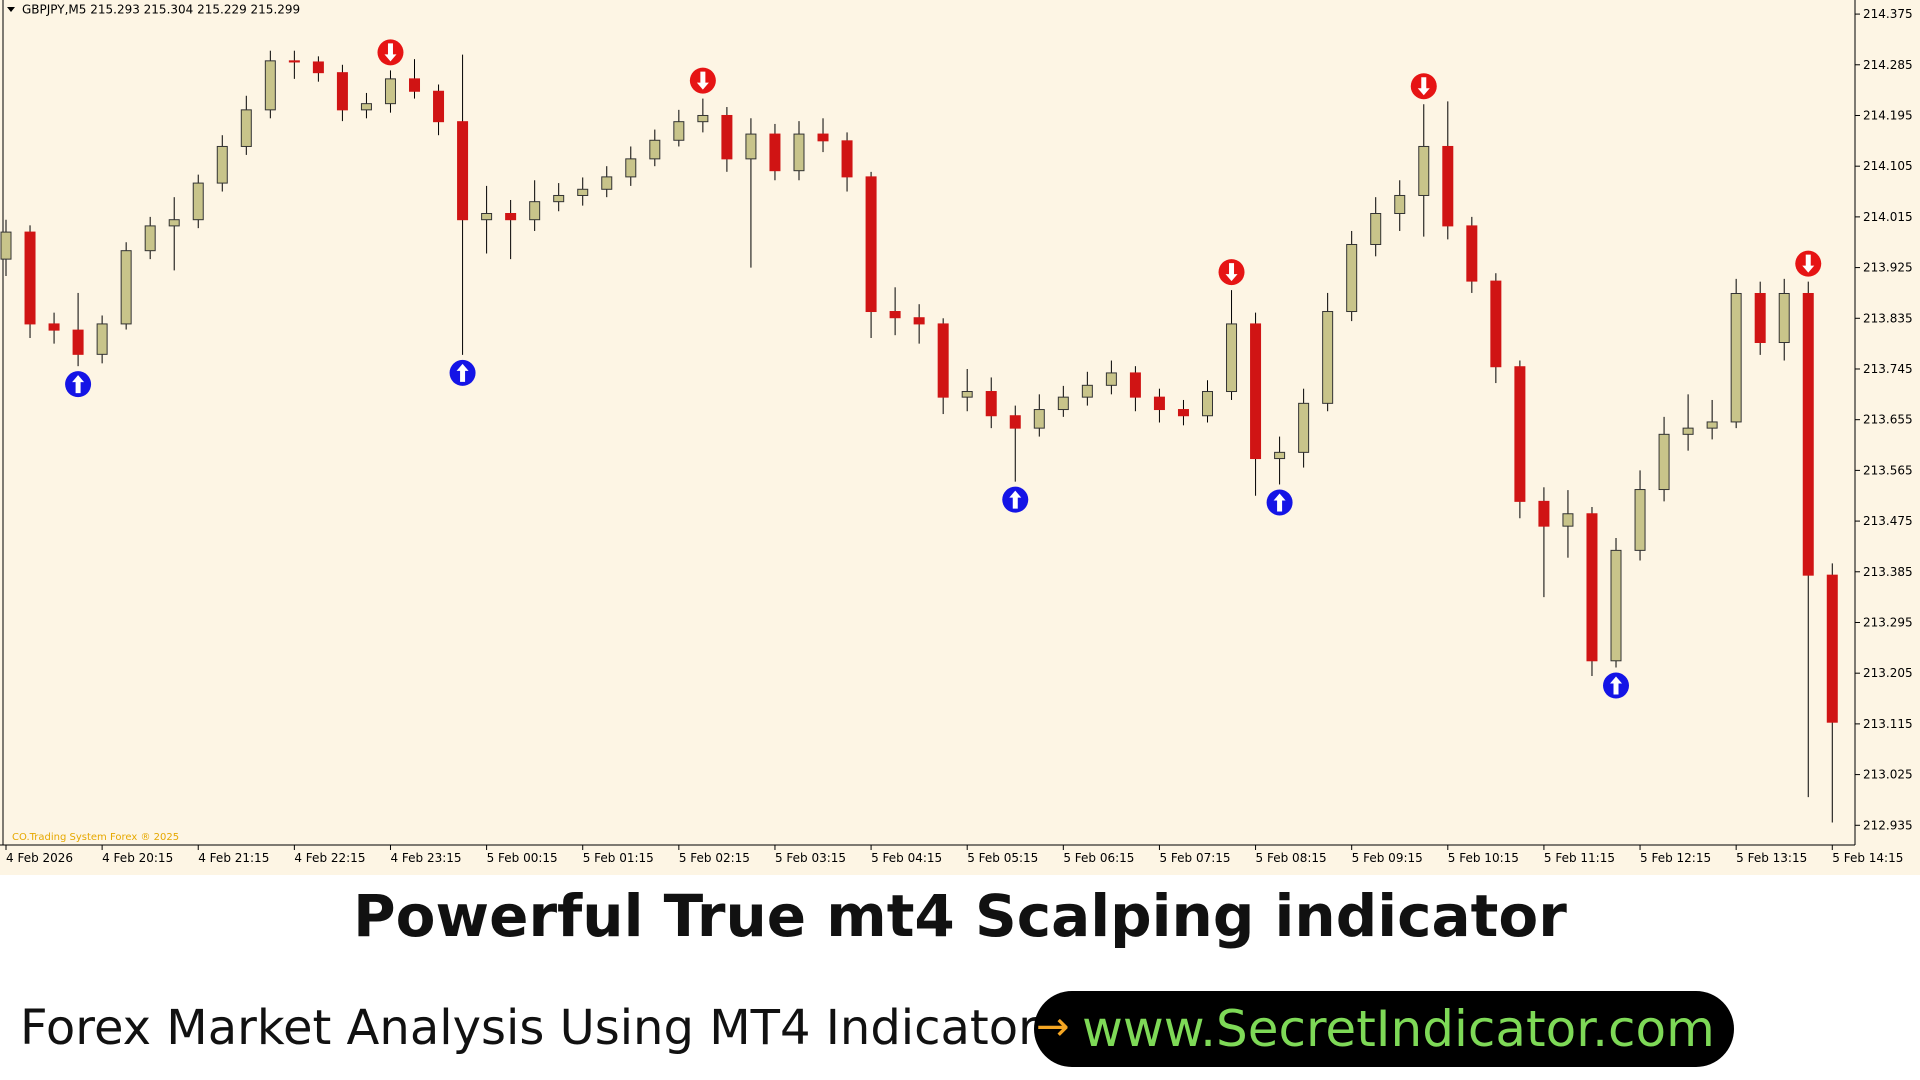  What do you see at coordinates (1002, 858) in the screenshot?
I see `x-tick-label: 5 Feb 05:15` at bounding box center [1002, 858].